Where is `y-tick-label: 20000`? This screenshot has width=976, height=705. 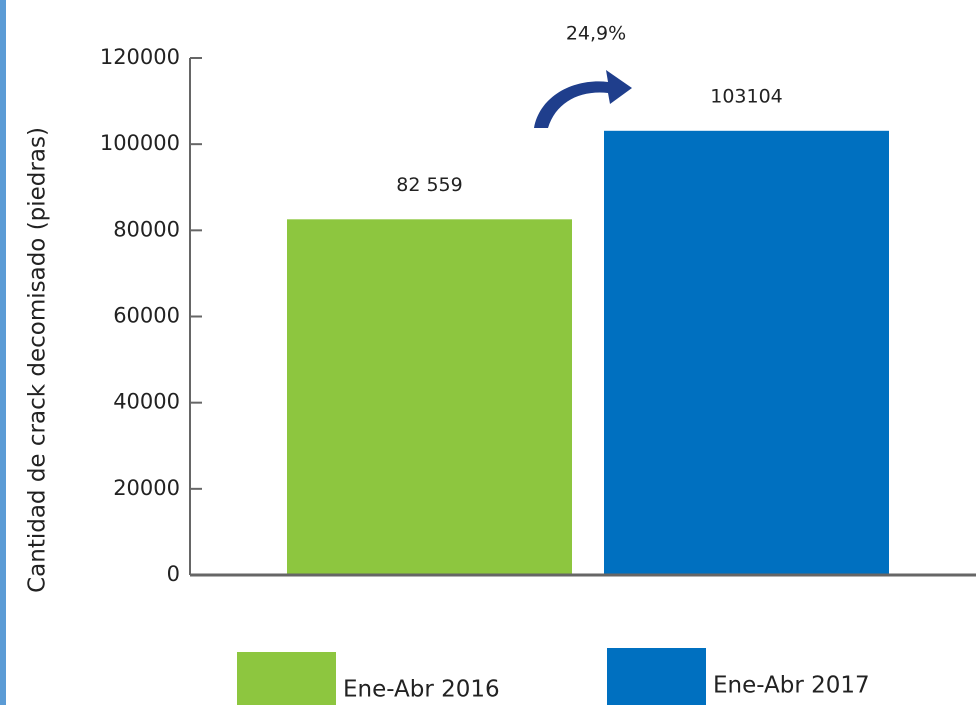
y-tick-label: 20000 is located at coordinates (146, 488).